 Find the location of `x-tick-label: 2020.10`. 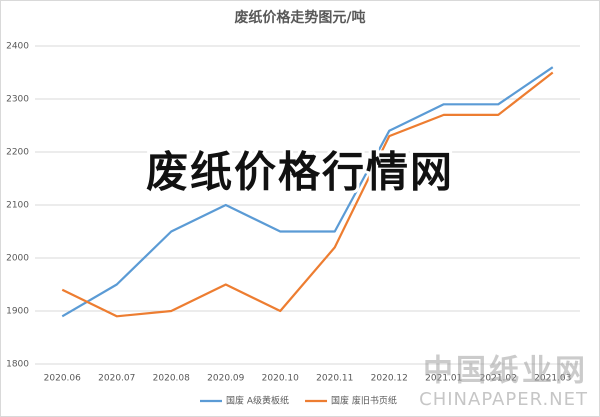

x-tick-label: 2020.10 is located at coordinates (280, 379).